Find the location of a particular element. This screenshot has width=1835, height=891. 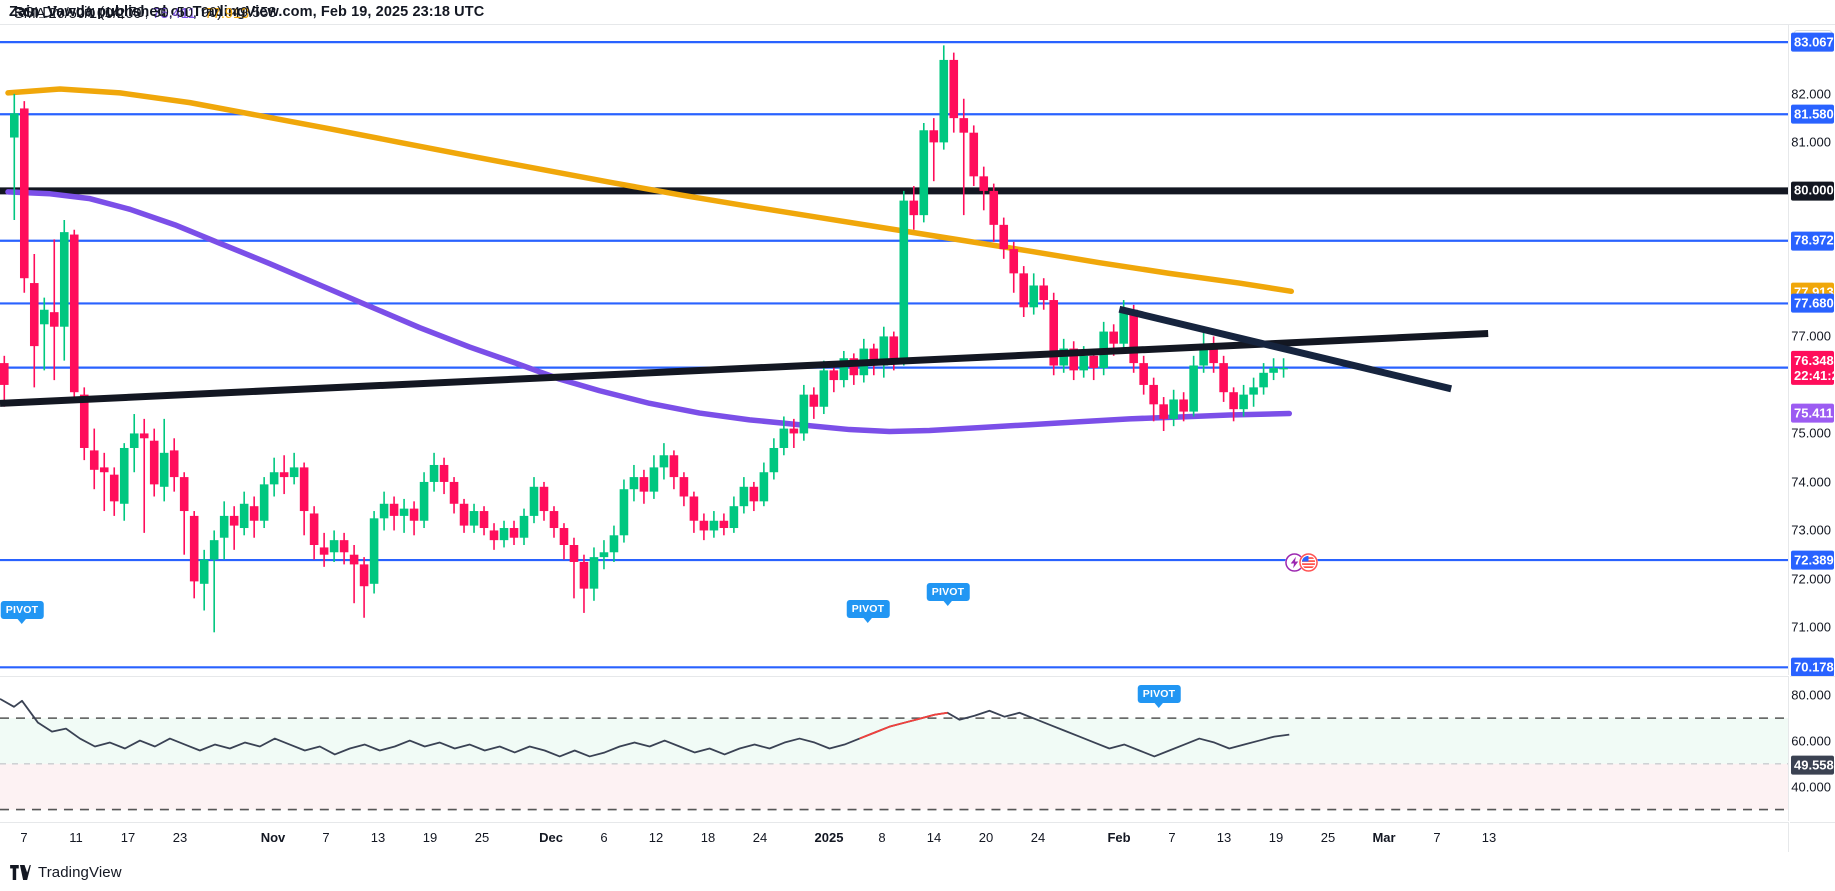

time-tick-label: Dec is located at coordinates (551, 837).